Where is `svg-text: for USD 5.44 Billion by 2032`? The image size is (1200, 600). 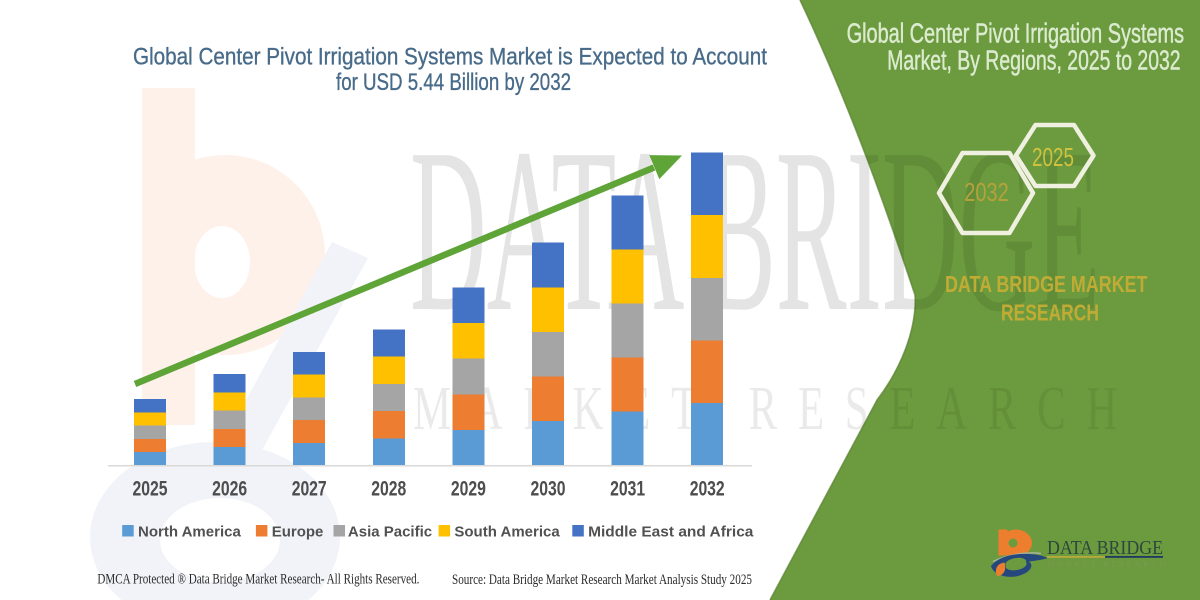
svg-text: for USD 5.44 Billion by 2032 is located at coordinates (453, 82).